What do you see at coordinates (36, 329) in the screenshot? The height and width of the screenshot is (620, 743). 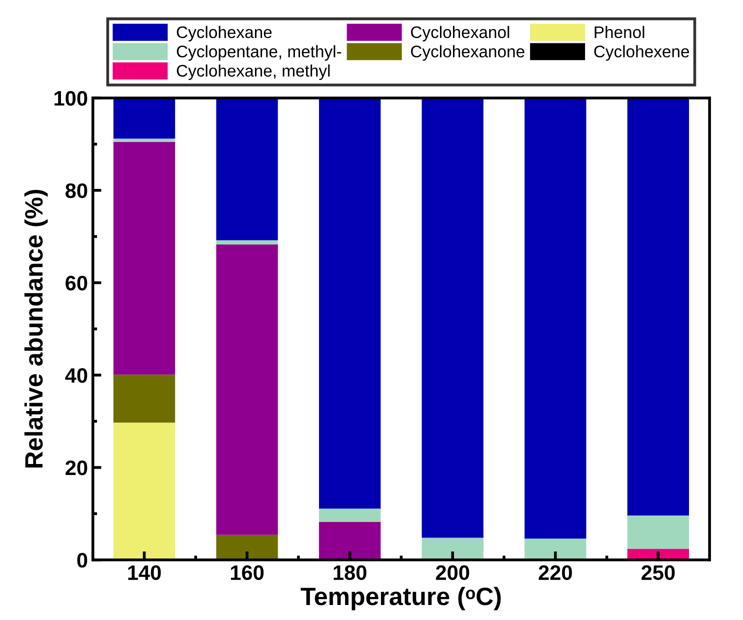 I see `y-axis-title: Relative abundance (%)` at bounding box center [36, 329].